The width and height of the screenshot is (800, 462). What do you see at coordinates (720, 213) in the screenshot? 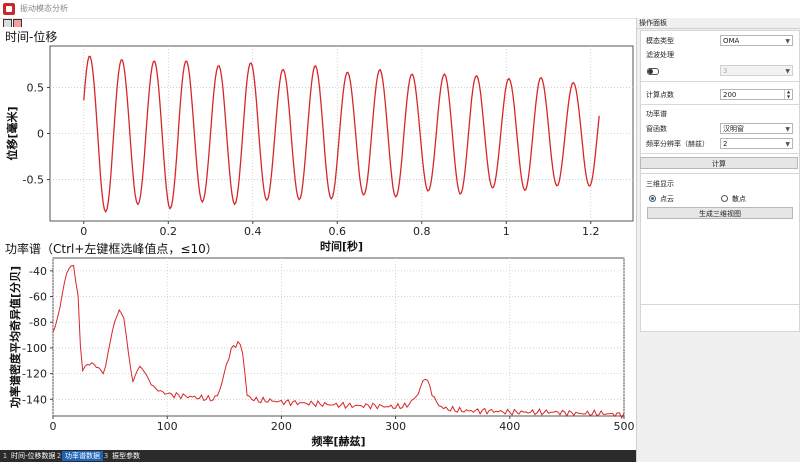
I see `generate-3d-view-button: 生成三维视图` at bounding box center [720, 213].